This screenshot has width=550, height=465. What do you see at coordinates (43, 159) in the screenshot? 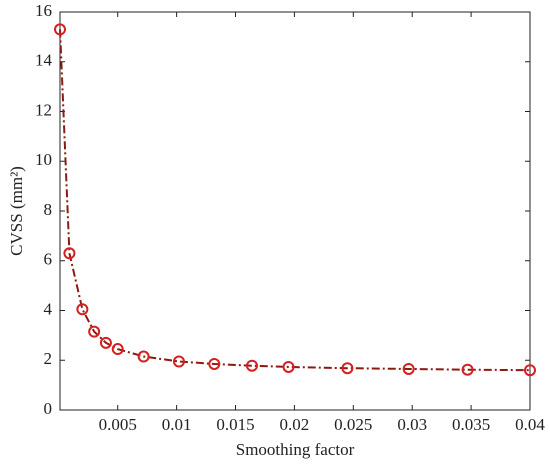
I see `y-tick-label: 10` at bounding box center [43, 159].